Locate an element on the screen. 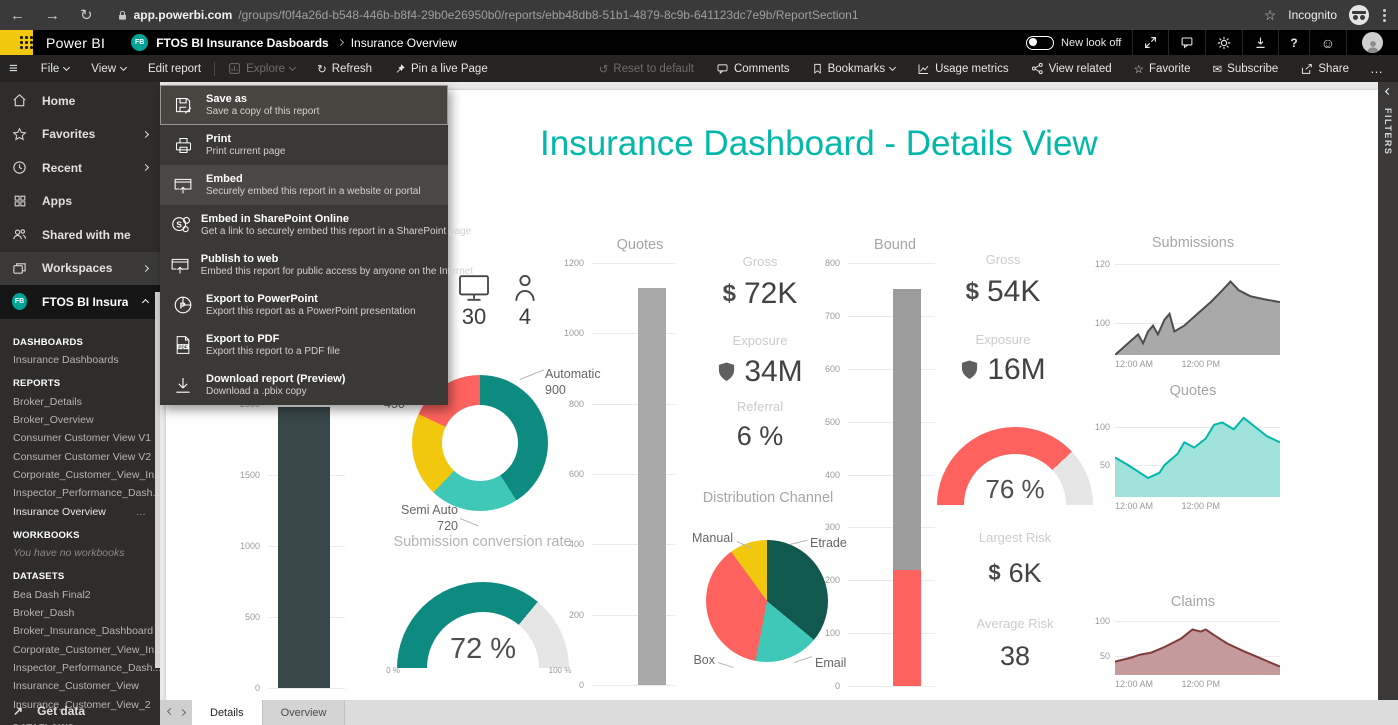  tab-overview: Overview is located at coordinates (303, 712).